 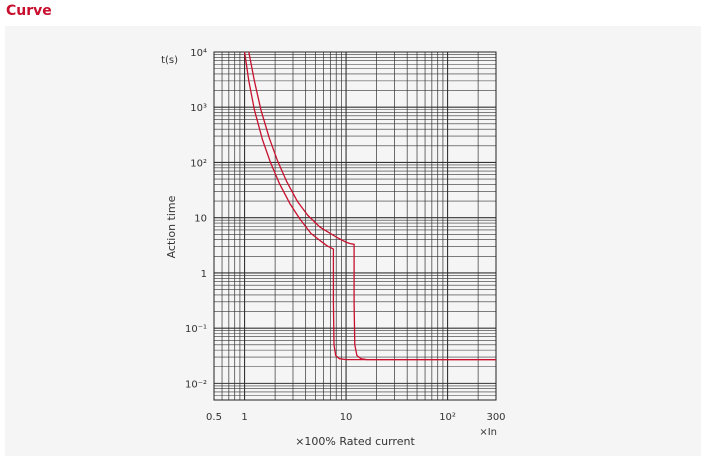 I want to click on y-tick-label: 1, so click(x=204, y=274).